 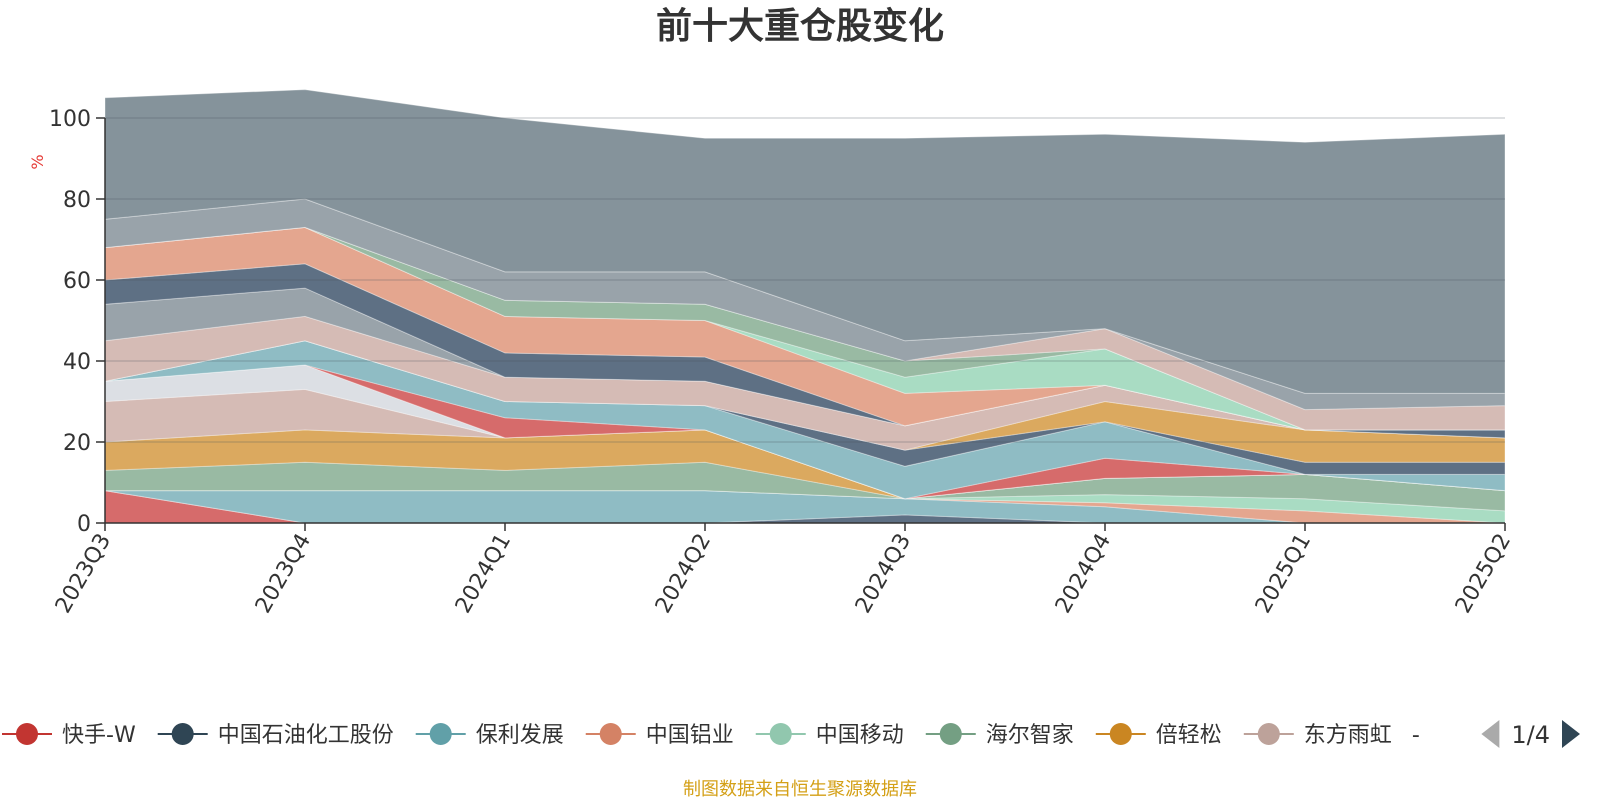 I want to click on legend-page-indicator: 1/4, so click(x=1530, y=735).